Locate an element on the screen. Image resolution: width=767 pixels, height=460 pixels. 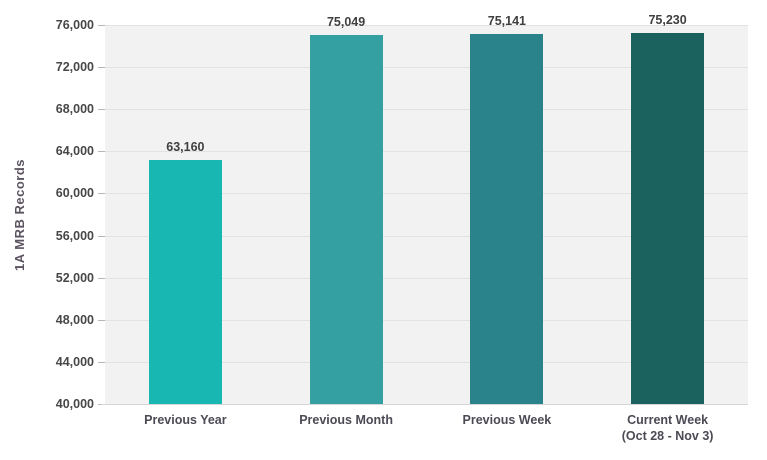
y-axis-title-wrap: 1A MRB Records is located at coordinates (19, 214).